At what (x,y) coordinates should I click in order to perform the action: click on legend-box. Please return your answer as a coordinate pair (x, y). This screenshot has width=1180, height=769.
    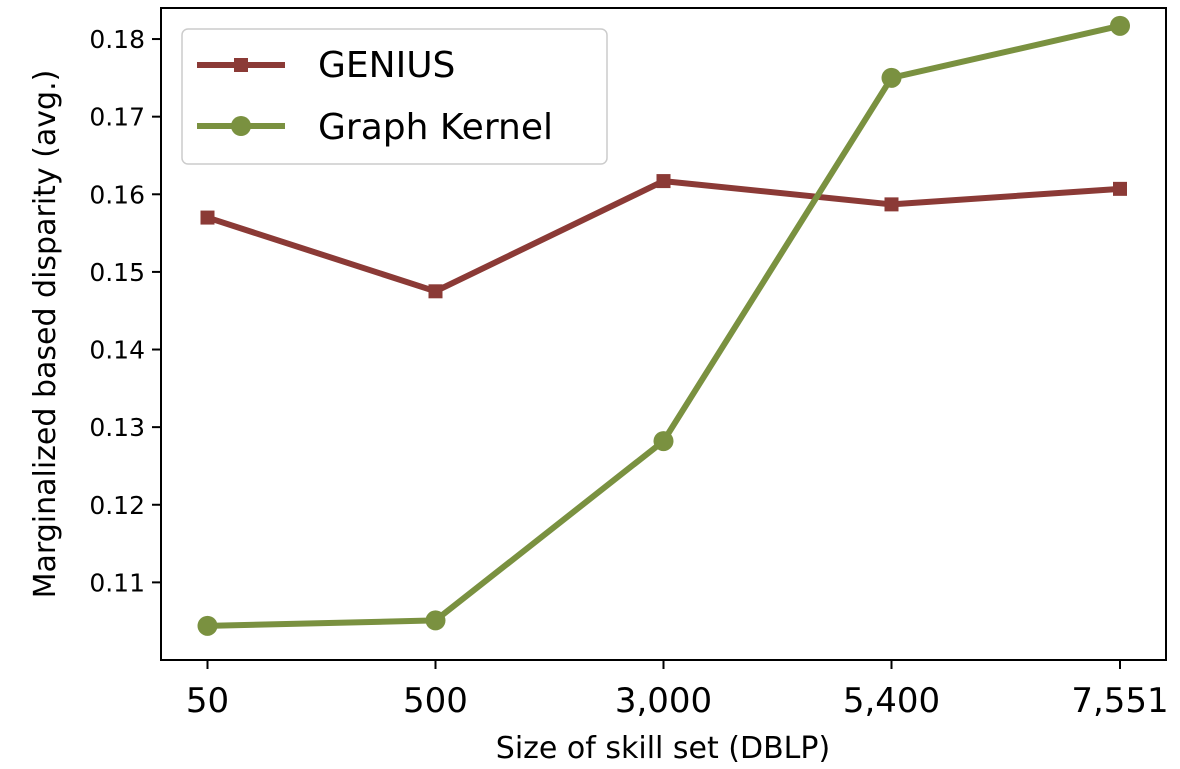
    Looking at the image, I should click on (394, 96).